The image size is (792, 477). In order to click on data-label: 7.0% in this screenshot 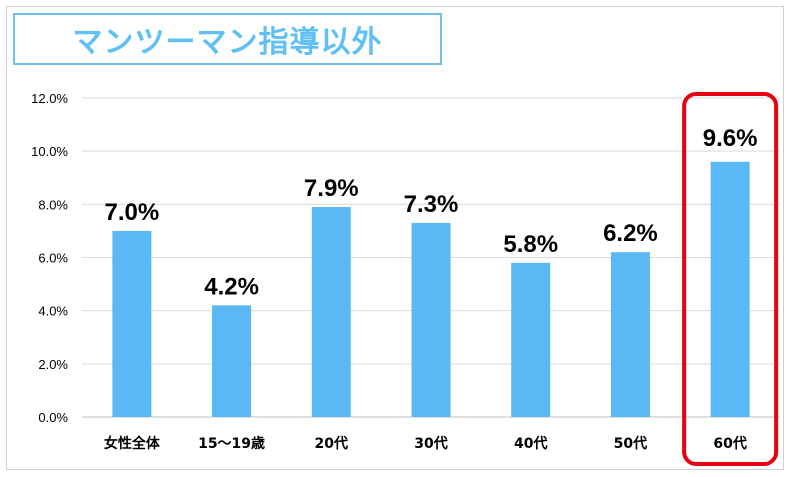, I will do `click(132, 212)`.